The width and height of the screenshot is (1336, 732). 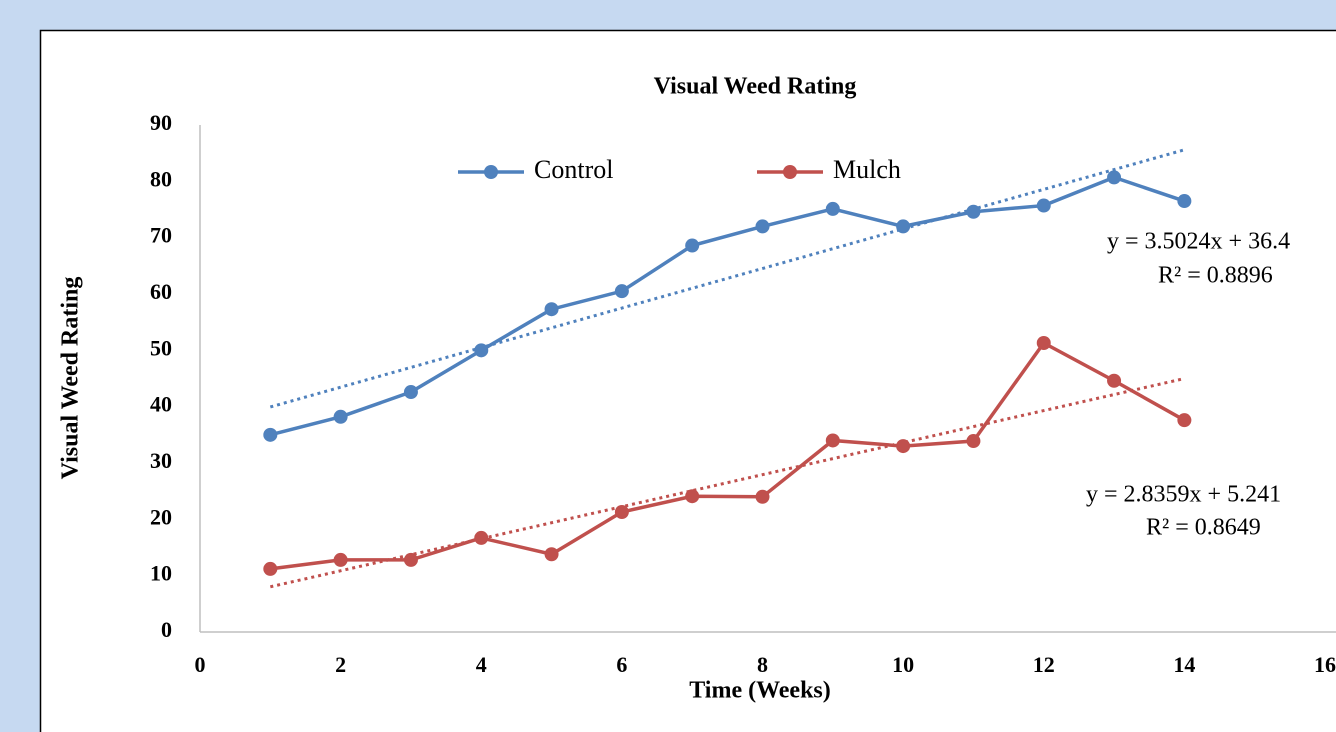 I want to click on y-tick-label: 40, so click(x=161, y=404).